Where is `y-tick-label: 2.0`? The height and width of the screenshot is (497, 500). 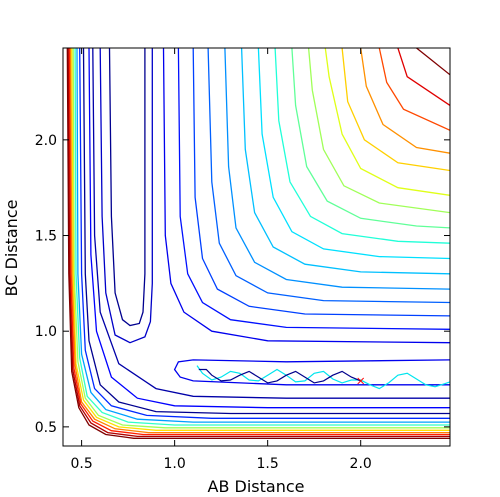 y-tick-label: 2.0 is located at coordinates (46, 141).